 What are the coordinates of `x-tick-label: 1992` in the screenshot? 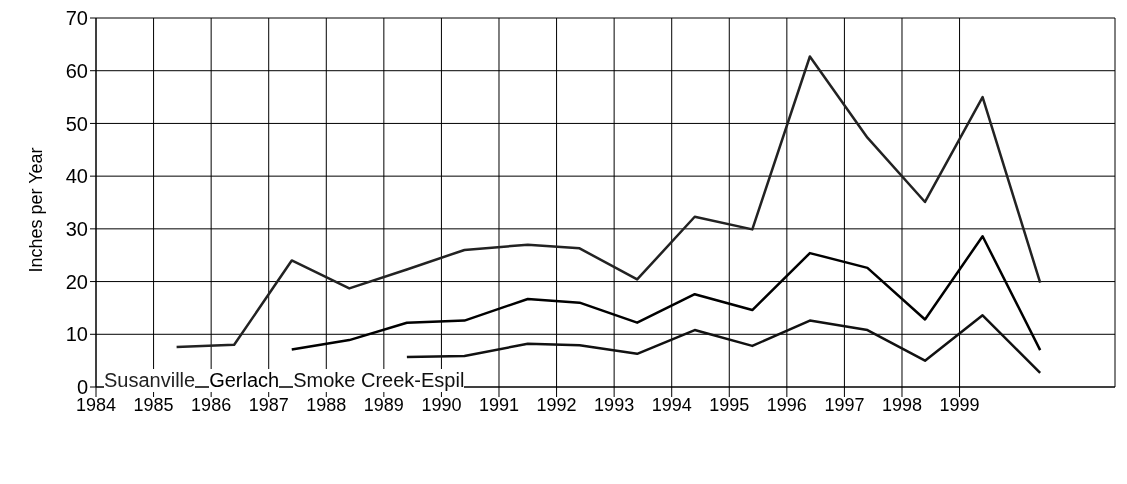 It's located at (556, 405).